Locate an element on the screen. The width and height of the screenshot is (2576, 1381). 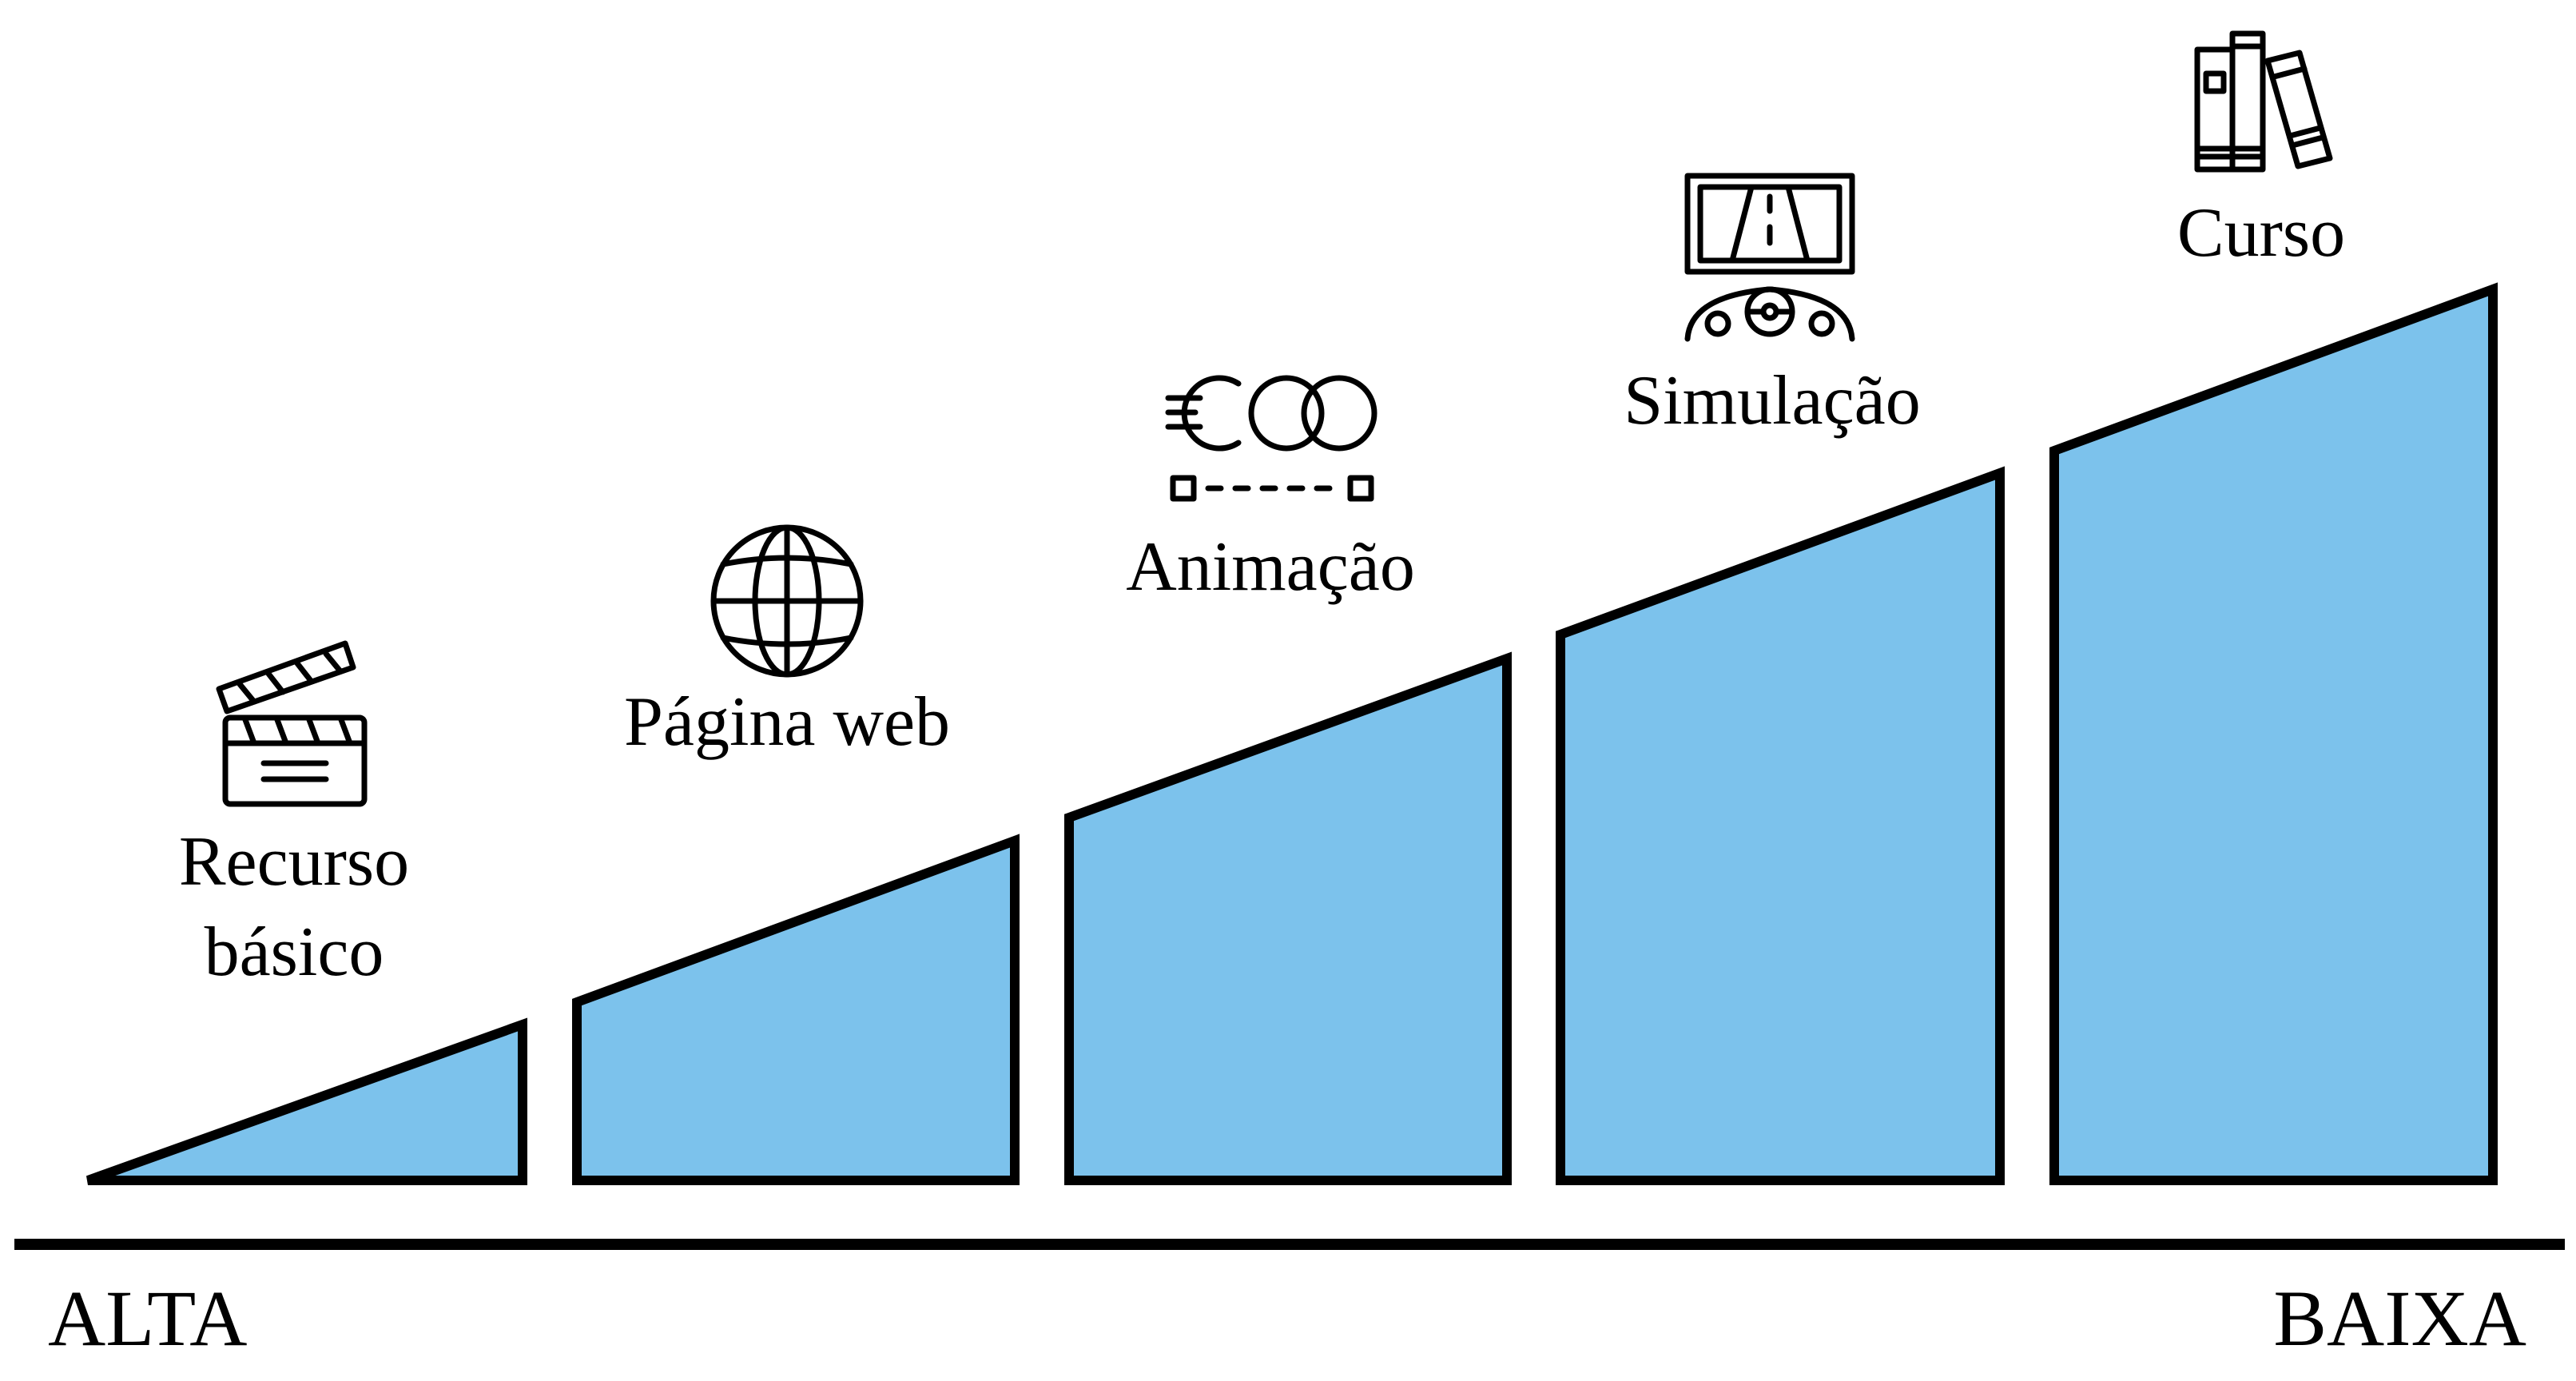
step-1-shape is located at coordinates (306, 1101).